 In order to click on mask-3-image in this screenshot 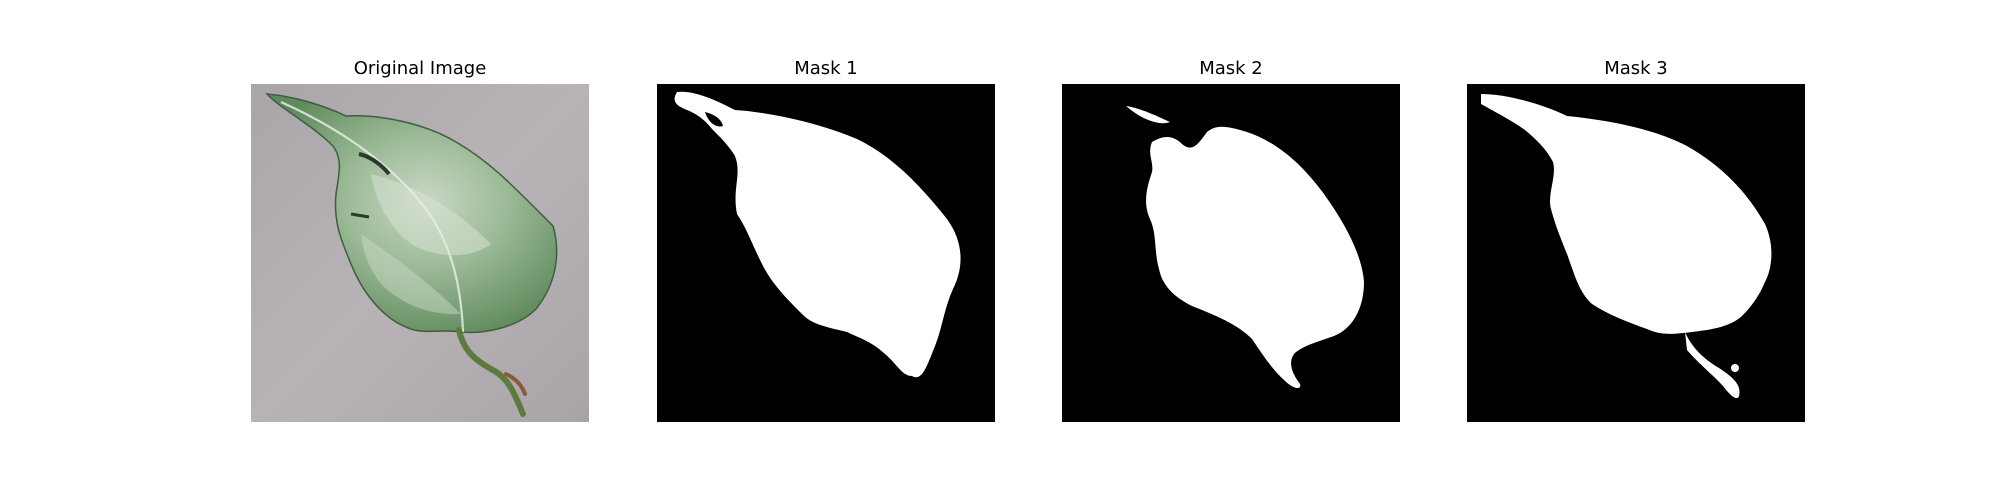, I will do `click(1636, 253)`.